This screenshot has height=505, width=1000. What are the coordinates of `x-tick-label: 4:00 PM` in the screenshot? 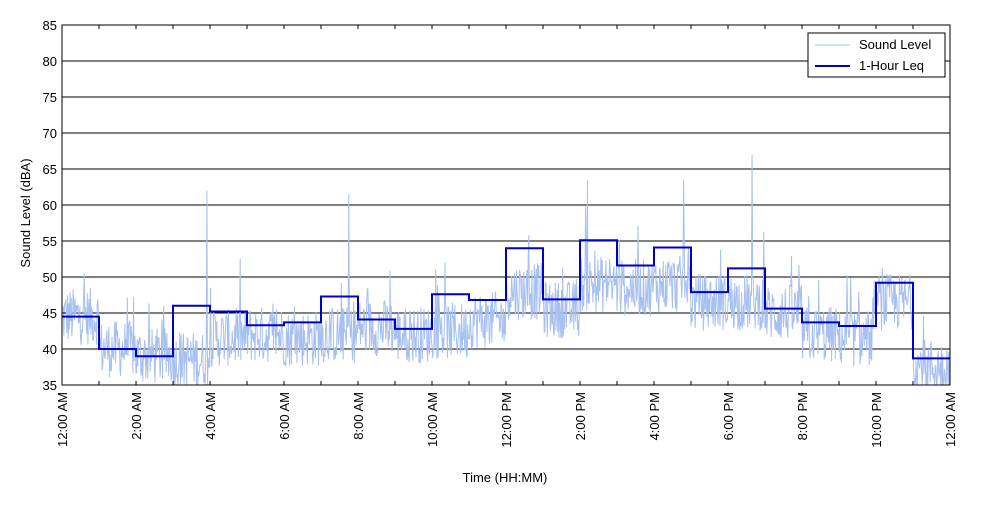 It's located at (654, 416).